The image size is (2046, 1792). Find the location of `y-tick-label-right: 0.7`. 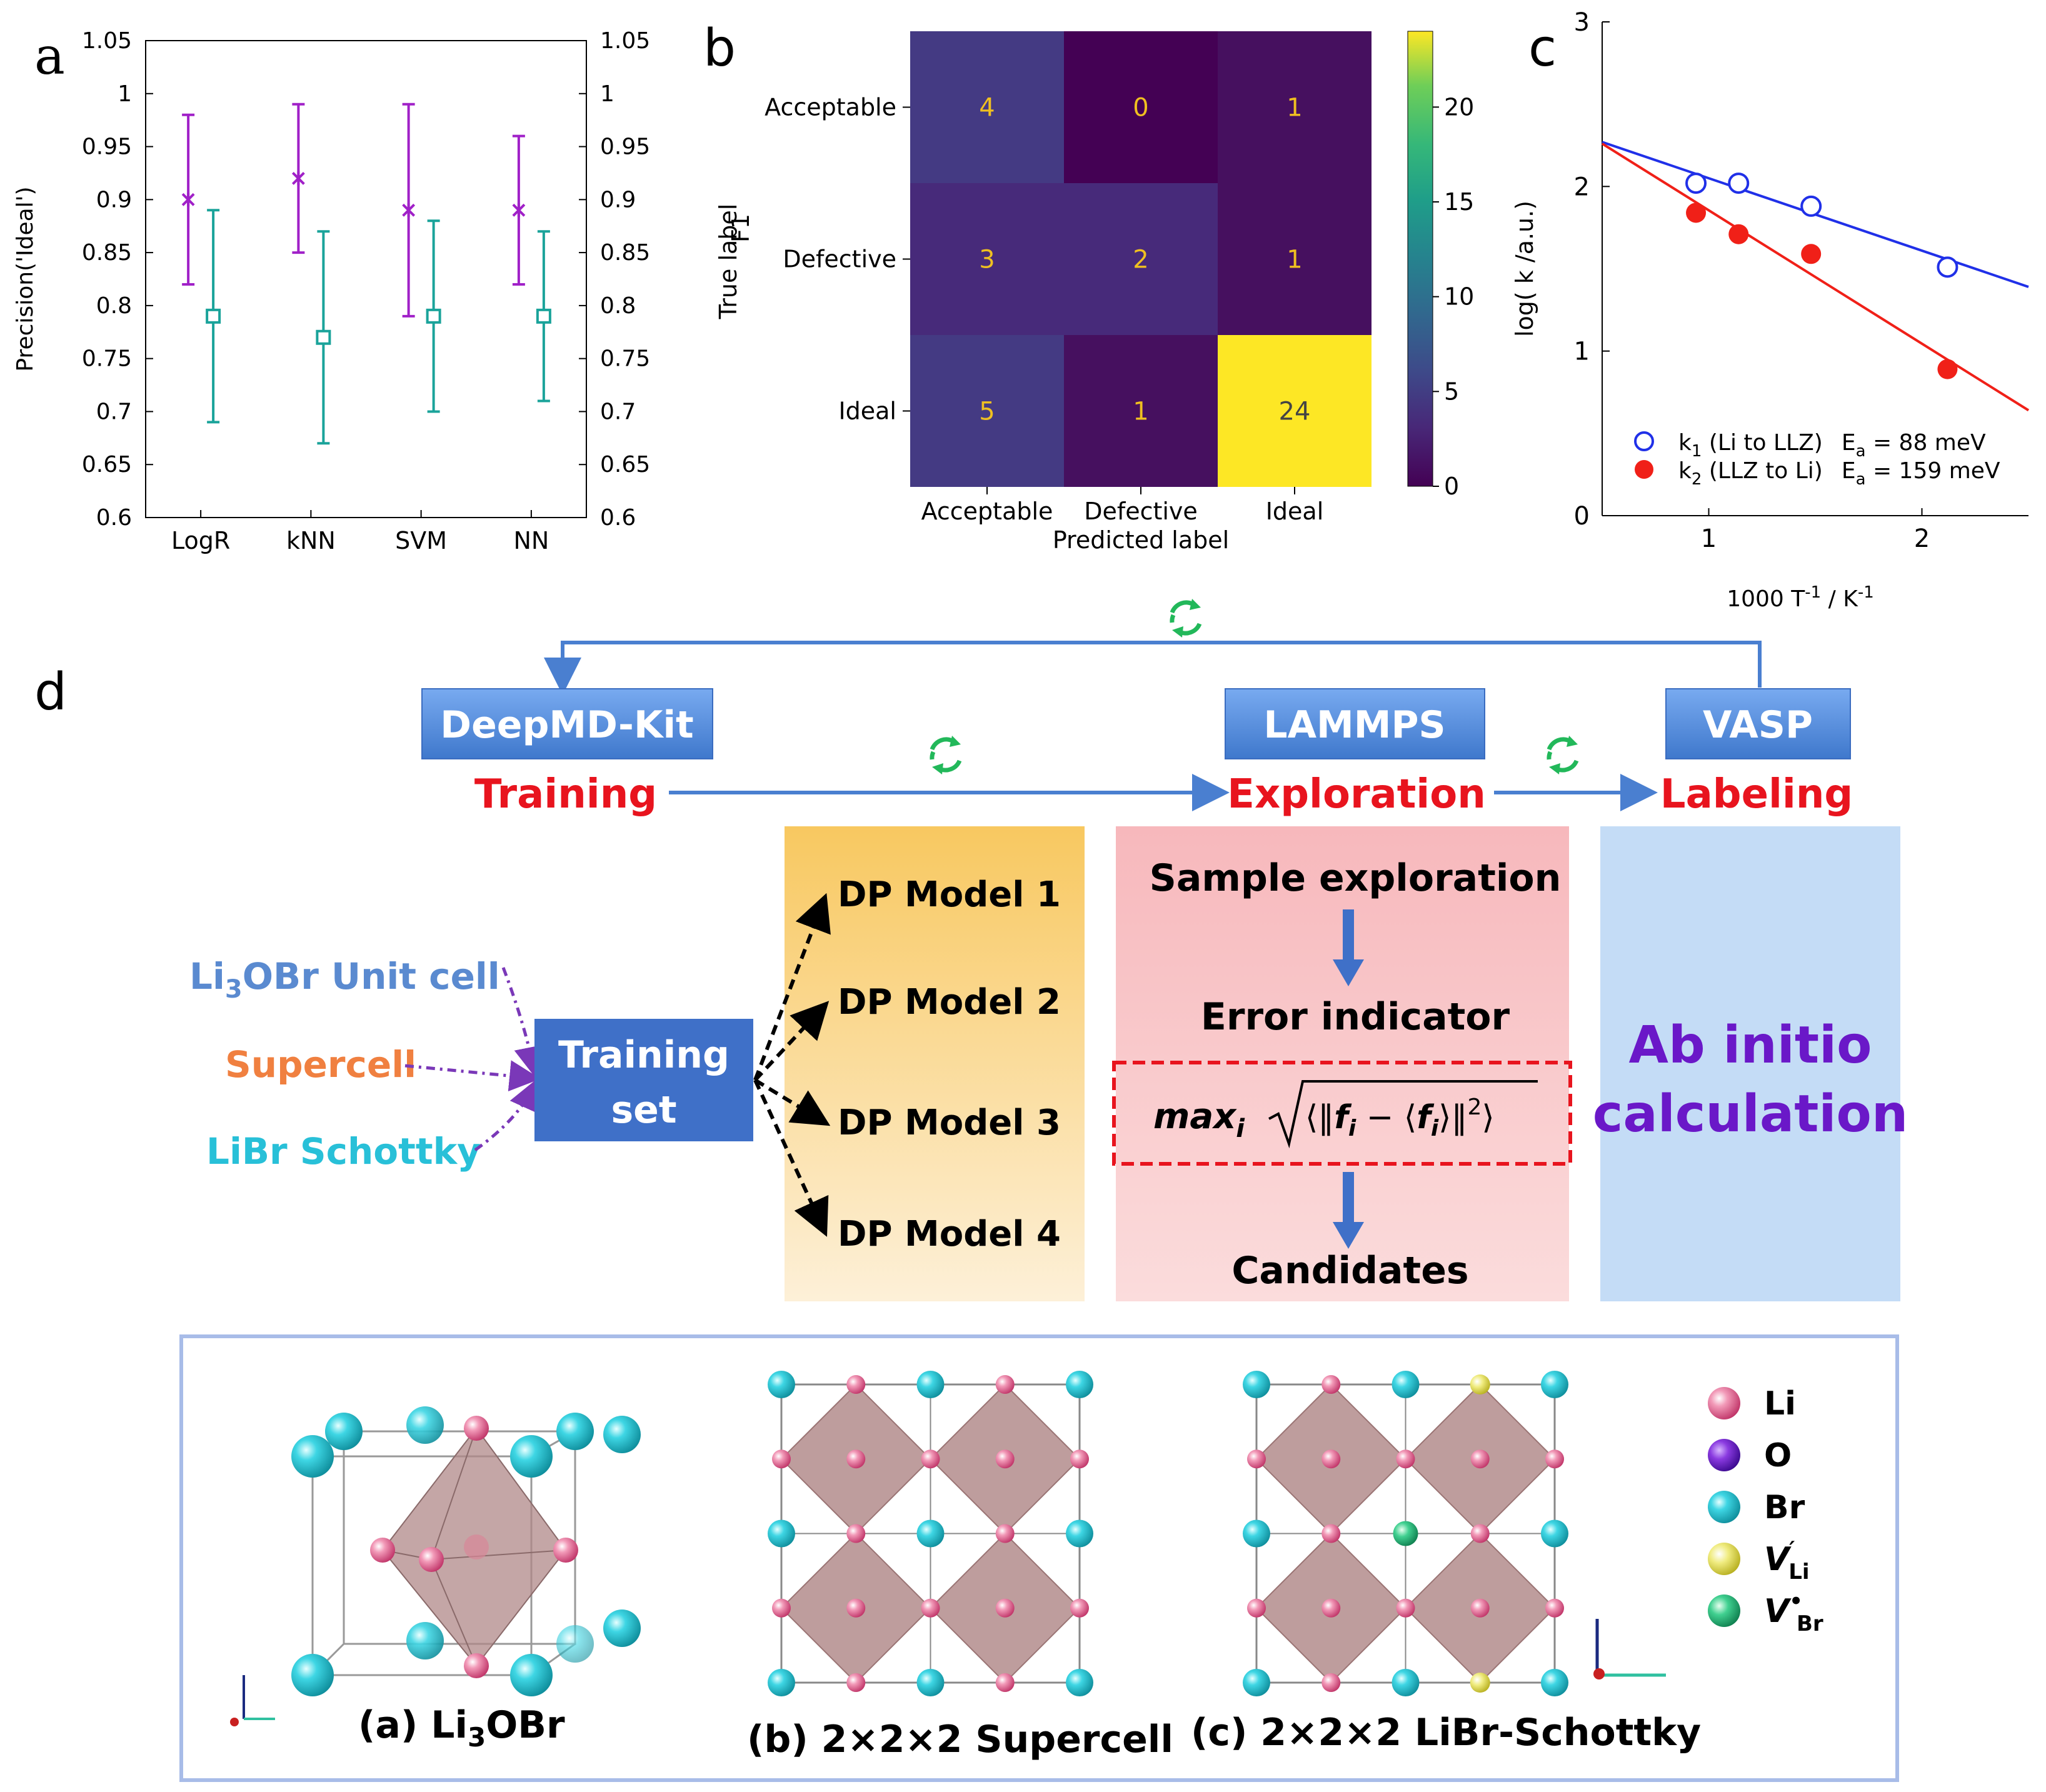

y-tick-label-right: 0.7 is located at coordinates (618, 411).